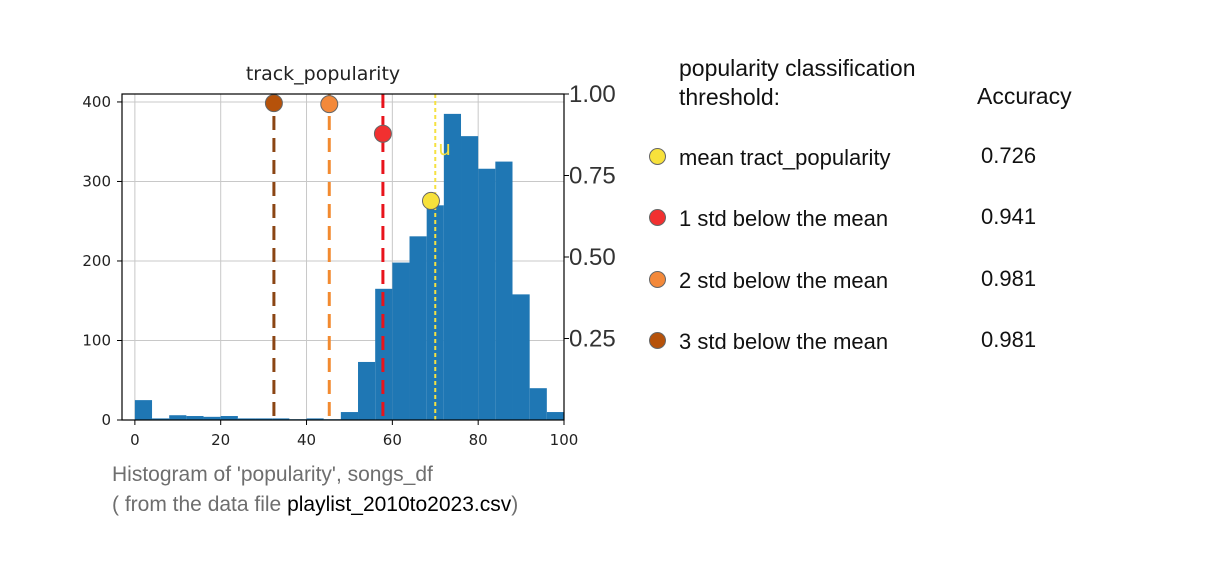  I want to click on right-y-tick-label: 0.25, so click(592, 339).